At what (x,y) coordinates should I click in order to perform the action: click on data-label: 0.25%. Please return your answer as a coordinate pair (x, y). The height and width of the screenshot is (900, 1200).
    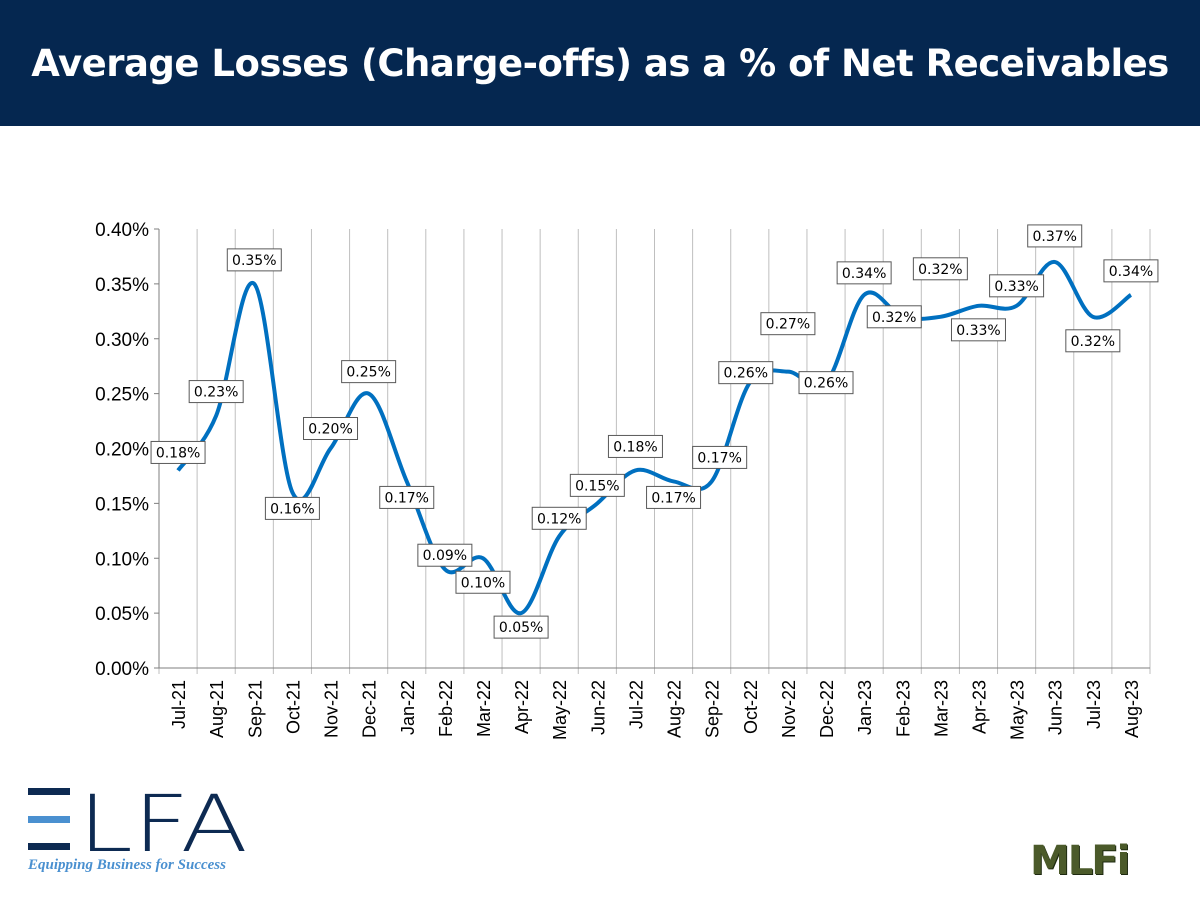
    Looking at the image, I should click on (368, 373).